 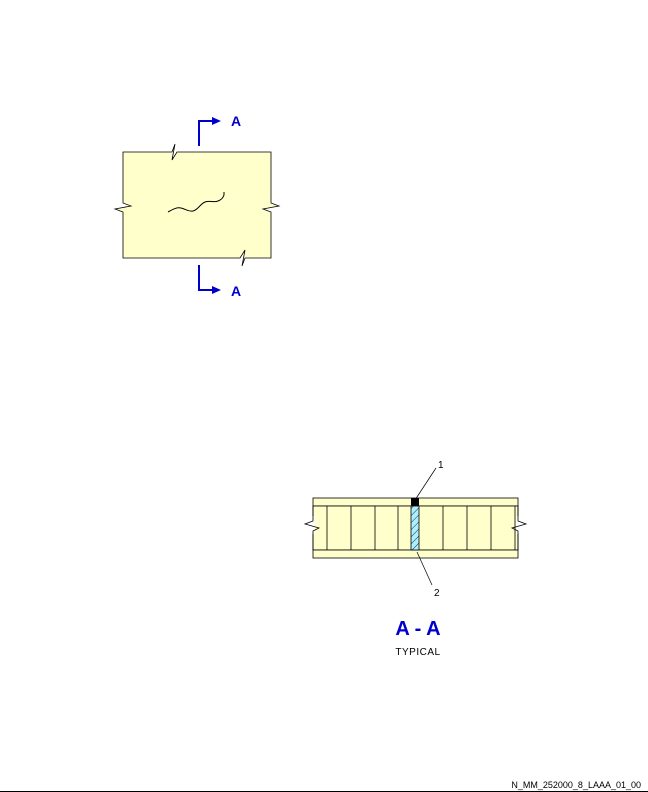 I want to click on bottom-skin, so click(x=415, y=554).